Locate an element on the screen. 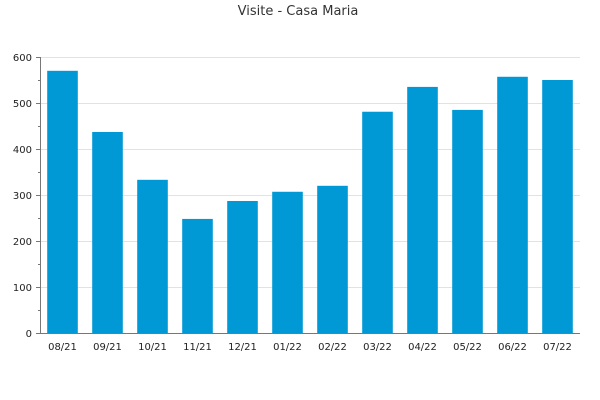  x-tick-label: 06/22 is located at coordinates (512, 347).